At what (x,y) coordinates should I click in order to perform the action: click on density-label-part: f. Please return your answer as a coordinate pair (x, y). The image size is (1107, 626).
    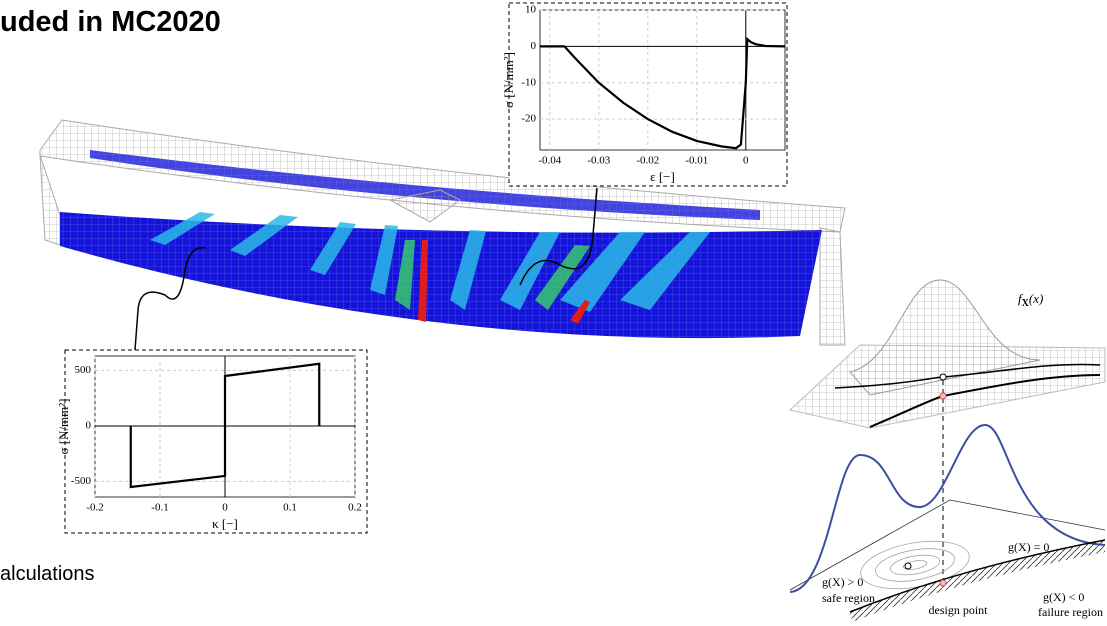
    Looking at the image, I should click on (1021, 298).